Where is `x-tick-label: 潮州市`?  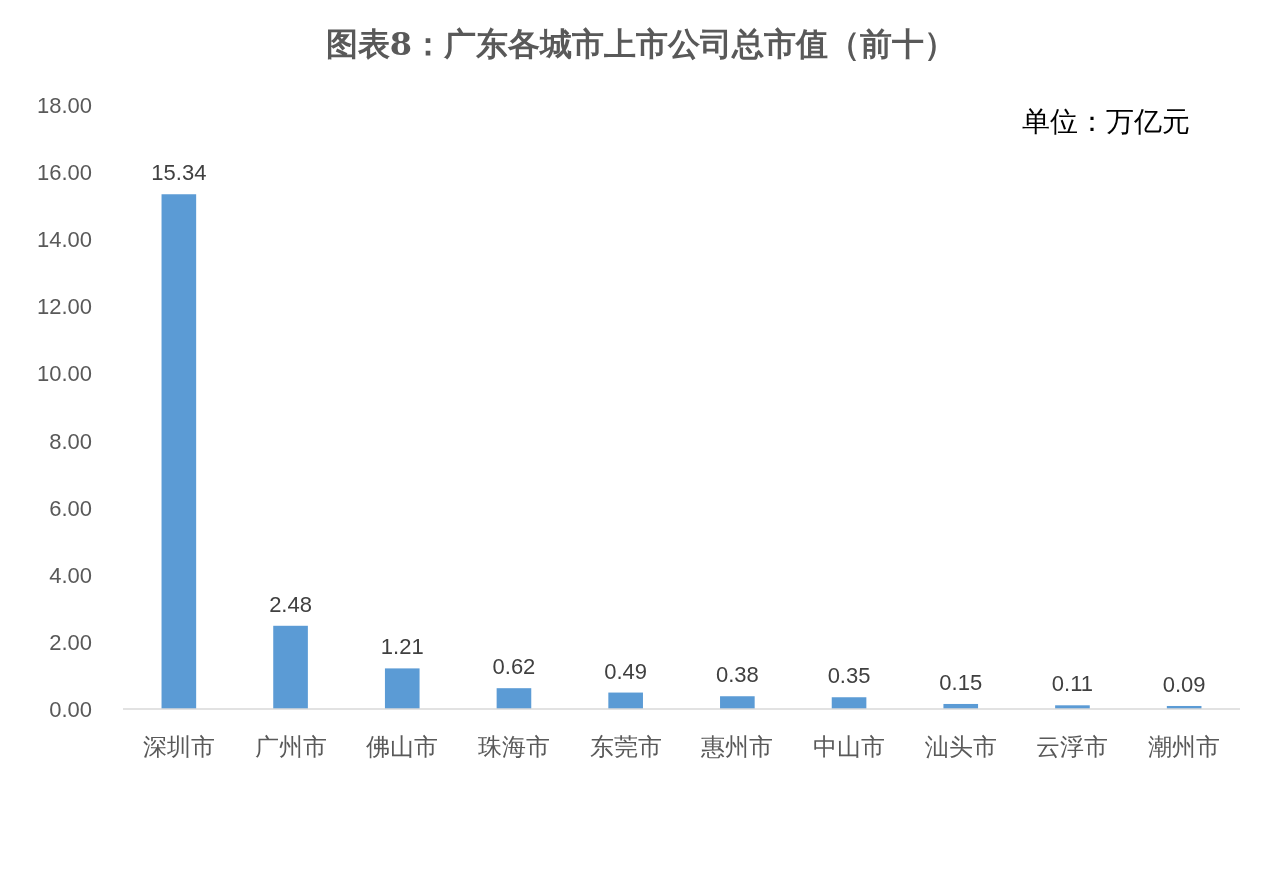
x-tick-label: 潮州市 is located at coordinates (1184, 746).